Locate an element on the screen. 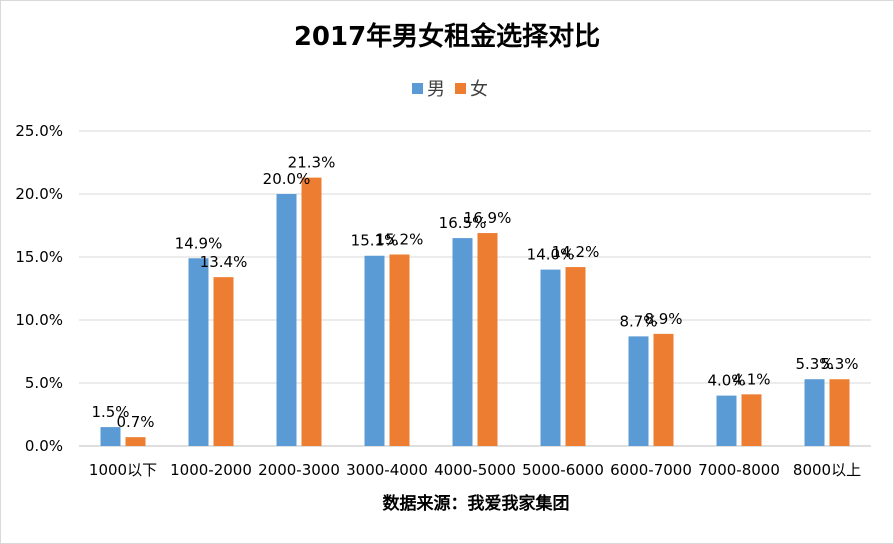 The image size is (894, 544). y-tick-label: 15.0% is located at coordinates (39, 257).